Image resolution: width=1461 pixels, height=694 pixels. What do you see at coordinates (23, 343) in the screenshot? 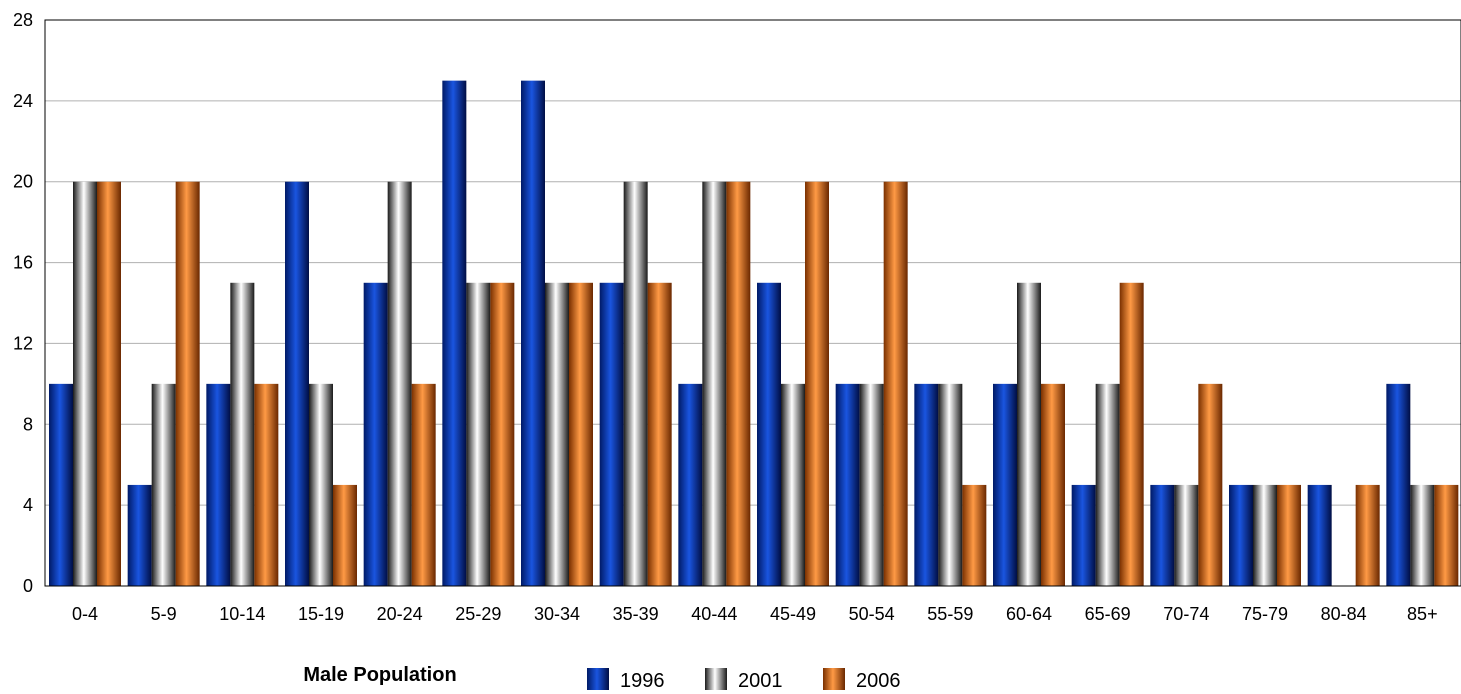
I see `y-tick-label: 12` at bounding box center [23, 343].